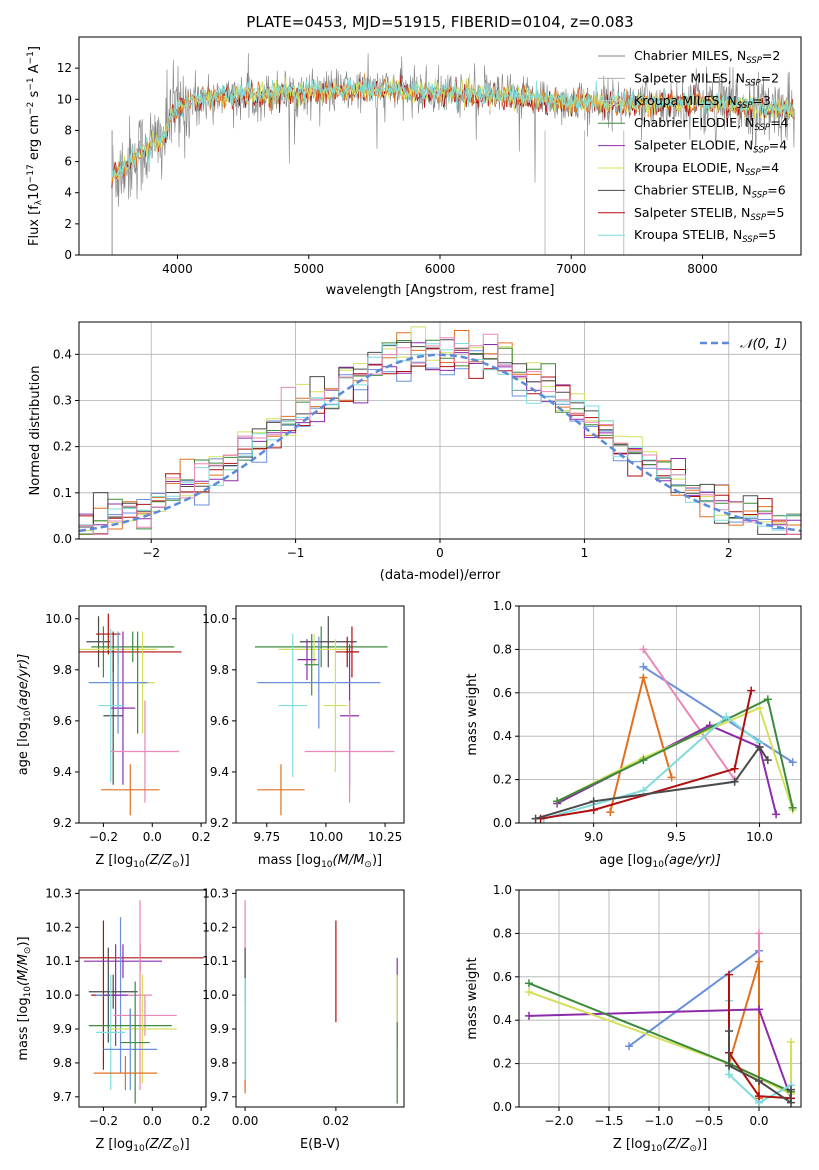 This screenshot has height=1170, width=819. What do you see at coordinates (62, 823) in the screenshot?
I see `y-tick-label: 9.2` at bounding box center [62, 823].